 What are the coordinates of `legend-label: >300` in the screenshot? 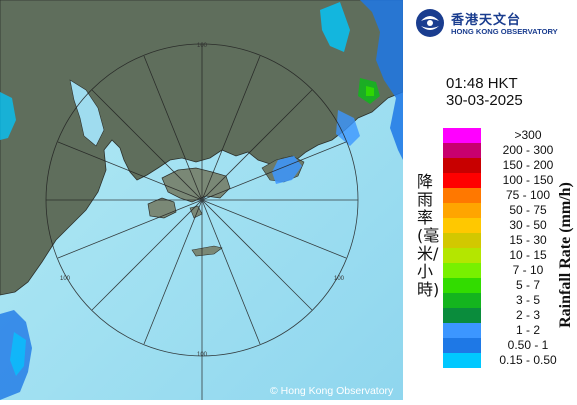 It's located at (528, 135).